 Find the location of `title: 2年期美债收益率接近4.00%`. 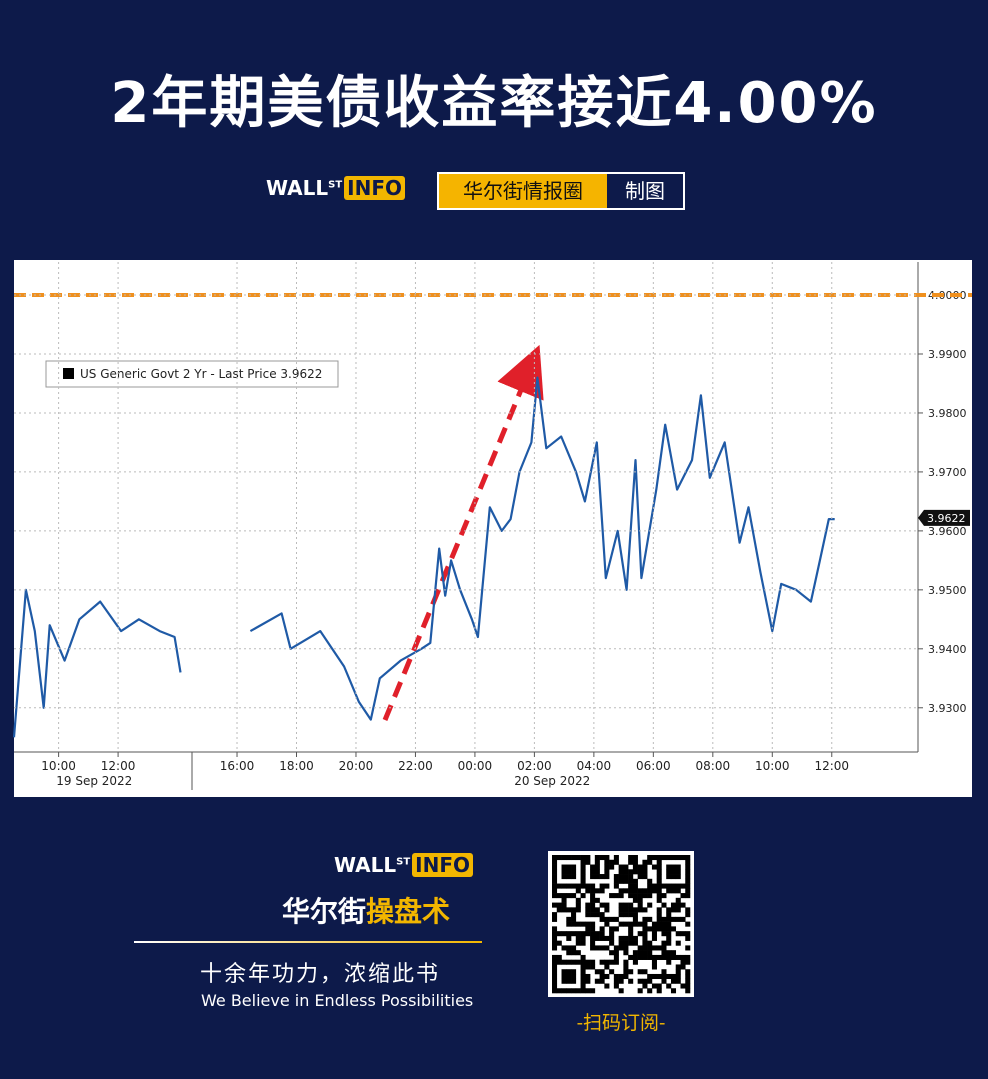

title: 2年期美债收益率接近4.00% is located at coordinates (494, 103).